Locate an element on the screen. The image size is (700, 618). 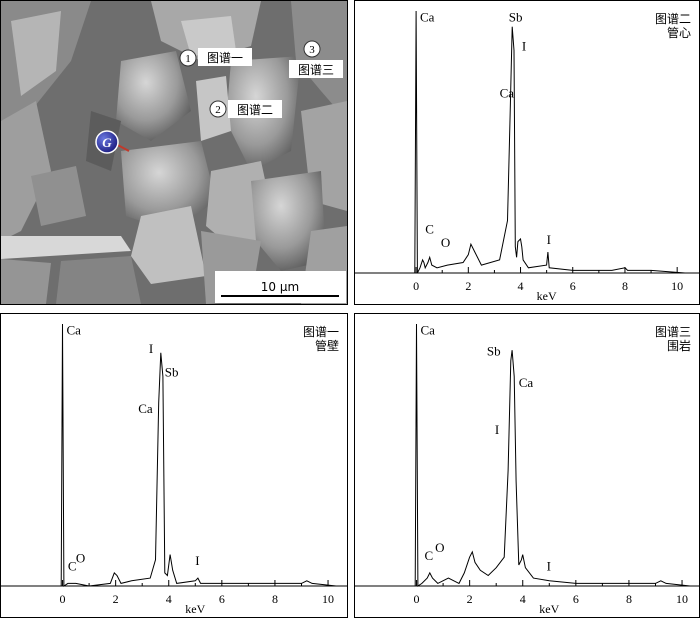
point-2-label: 图谱二 is located at coordinates (255, 110).